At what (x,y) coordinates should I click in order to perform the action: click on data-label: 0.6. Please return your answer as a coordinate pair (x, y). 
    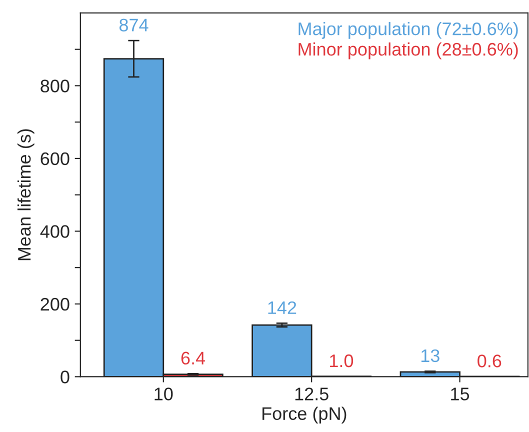
    Looking at the image, I should click on (490, 361).